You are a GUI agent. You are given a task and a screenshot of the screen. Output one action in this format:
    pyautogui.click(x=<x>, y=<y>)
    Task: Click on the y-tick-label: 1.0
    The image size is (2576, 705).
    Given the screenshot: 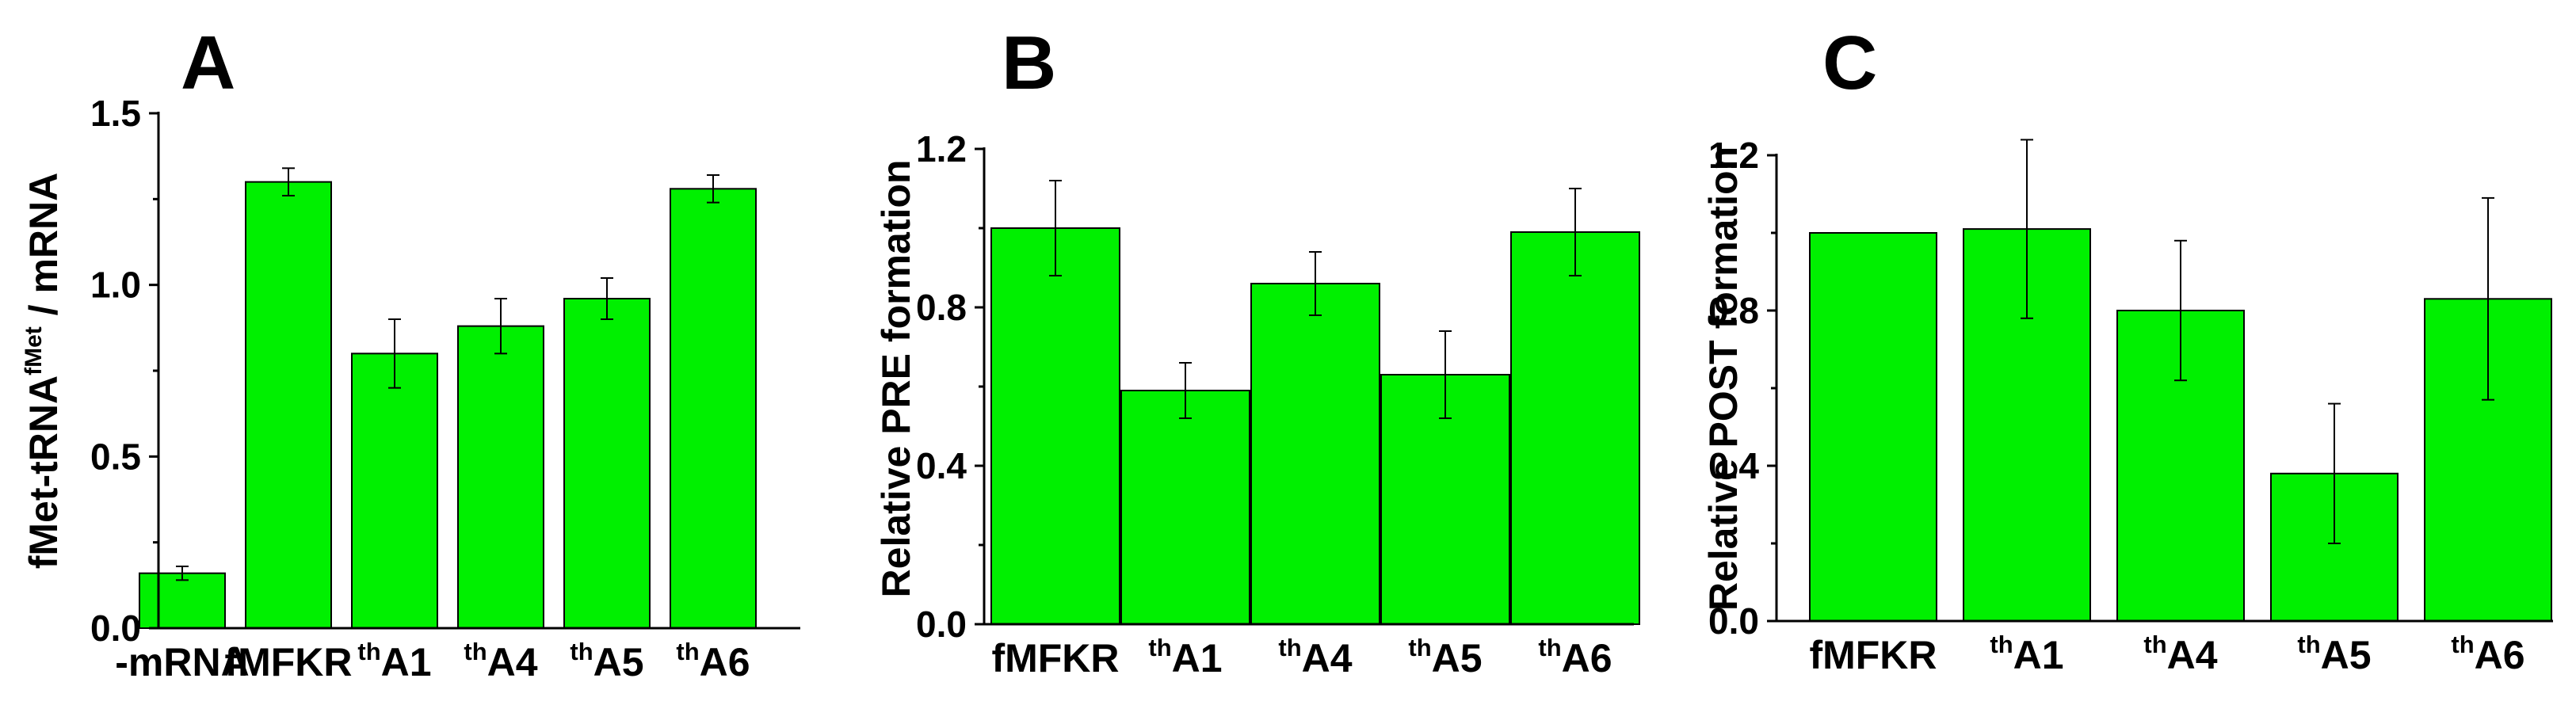 What is the action you would take?
    pyautogui.click(x=115, y=286)
    